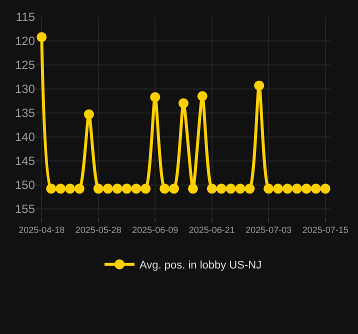 This screenshot has height=334, width=358. Describe the element at coordinates (26, 17) in the screenshot. I see `y-tick-label: 115` at that location.